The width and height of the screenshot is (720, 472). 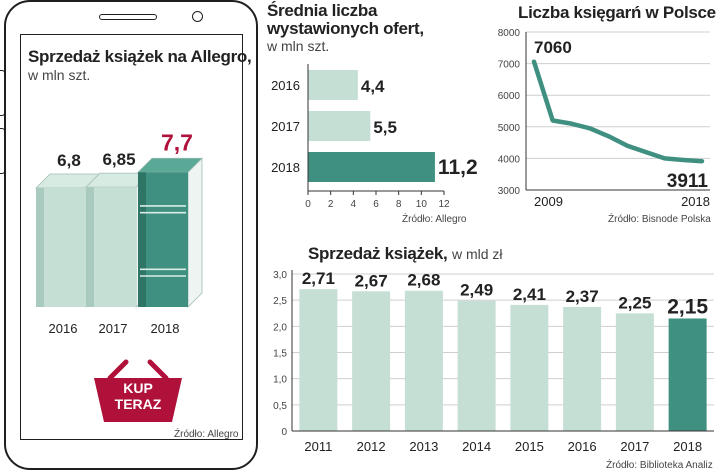 I want to click on sales-value-label: 2,41, so click(x=529, y=294).